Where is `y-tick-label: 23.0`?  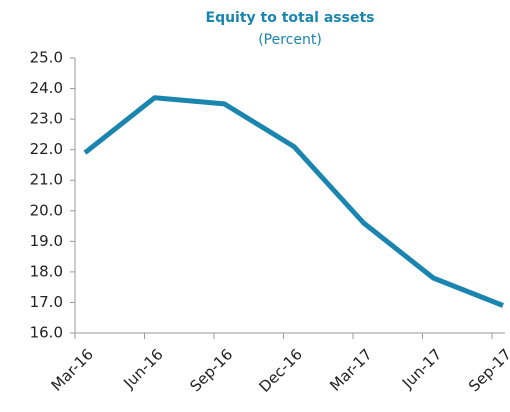 y-tick-label: 23.0 is located at coordinates (46, 119).